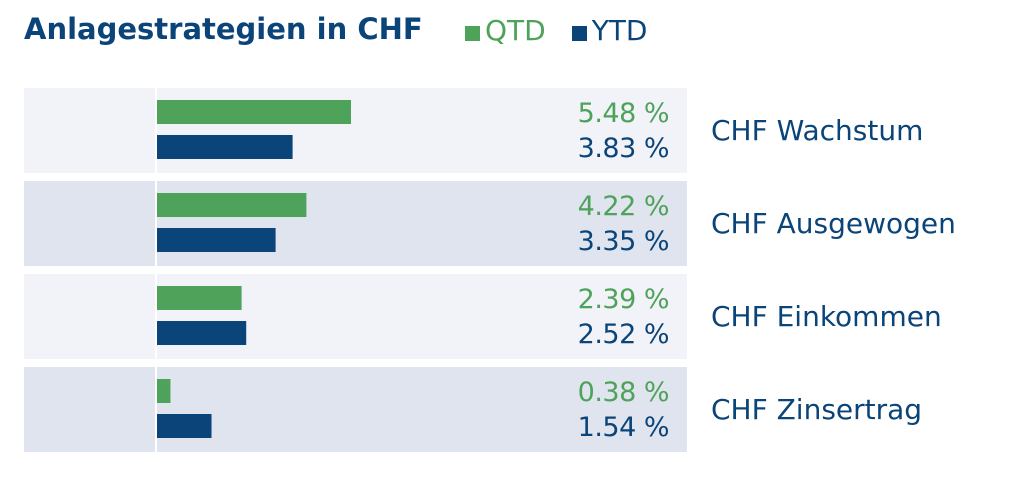 This screenshot has height=497, width=1032. What do you see at coordinates (619, 30) in the screenshot?
I see `legend-label-ytd: YTD` at bounding box center [619, 30].